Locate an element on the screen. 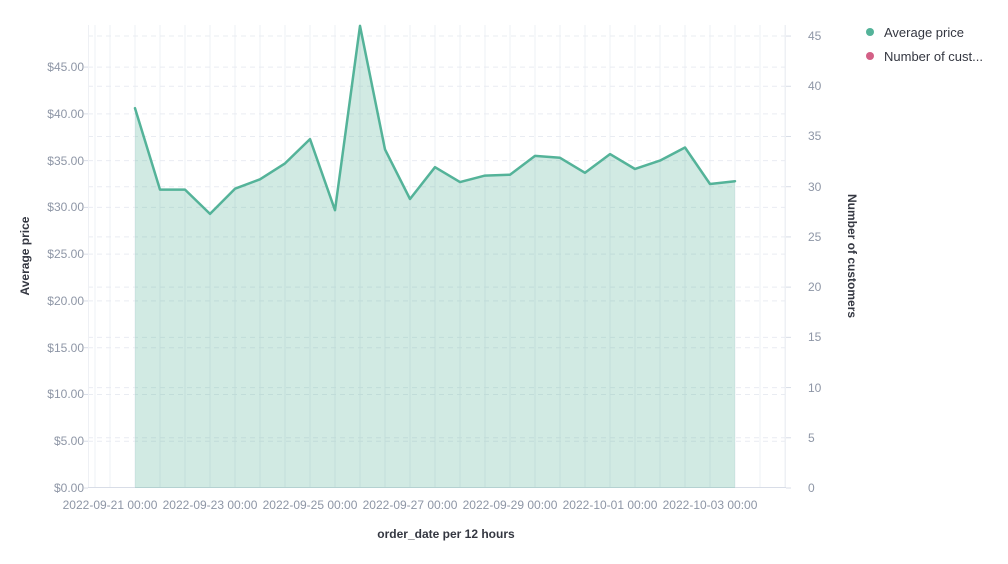  y-axis-left-tick-label: $30.00 is located at coordinates (65, 207).